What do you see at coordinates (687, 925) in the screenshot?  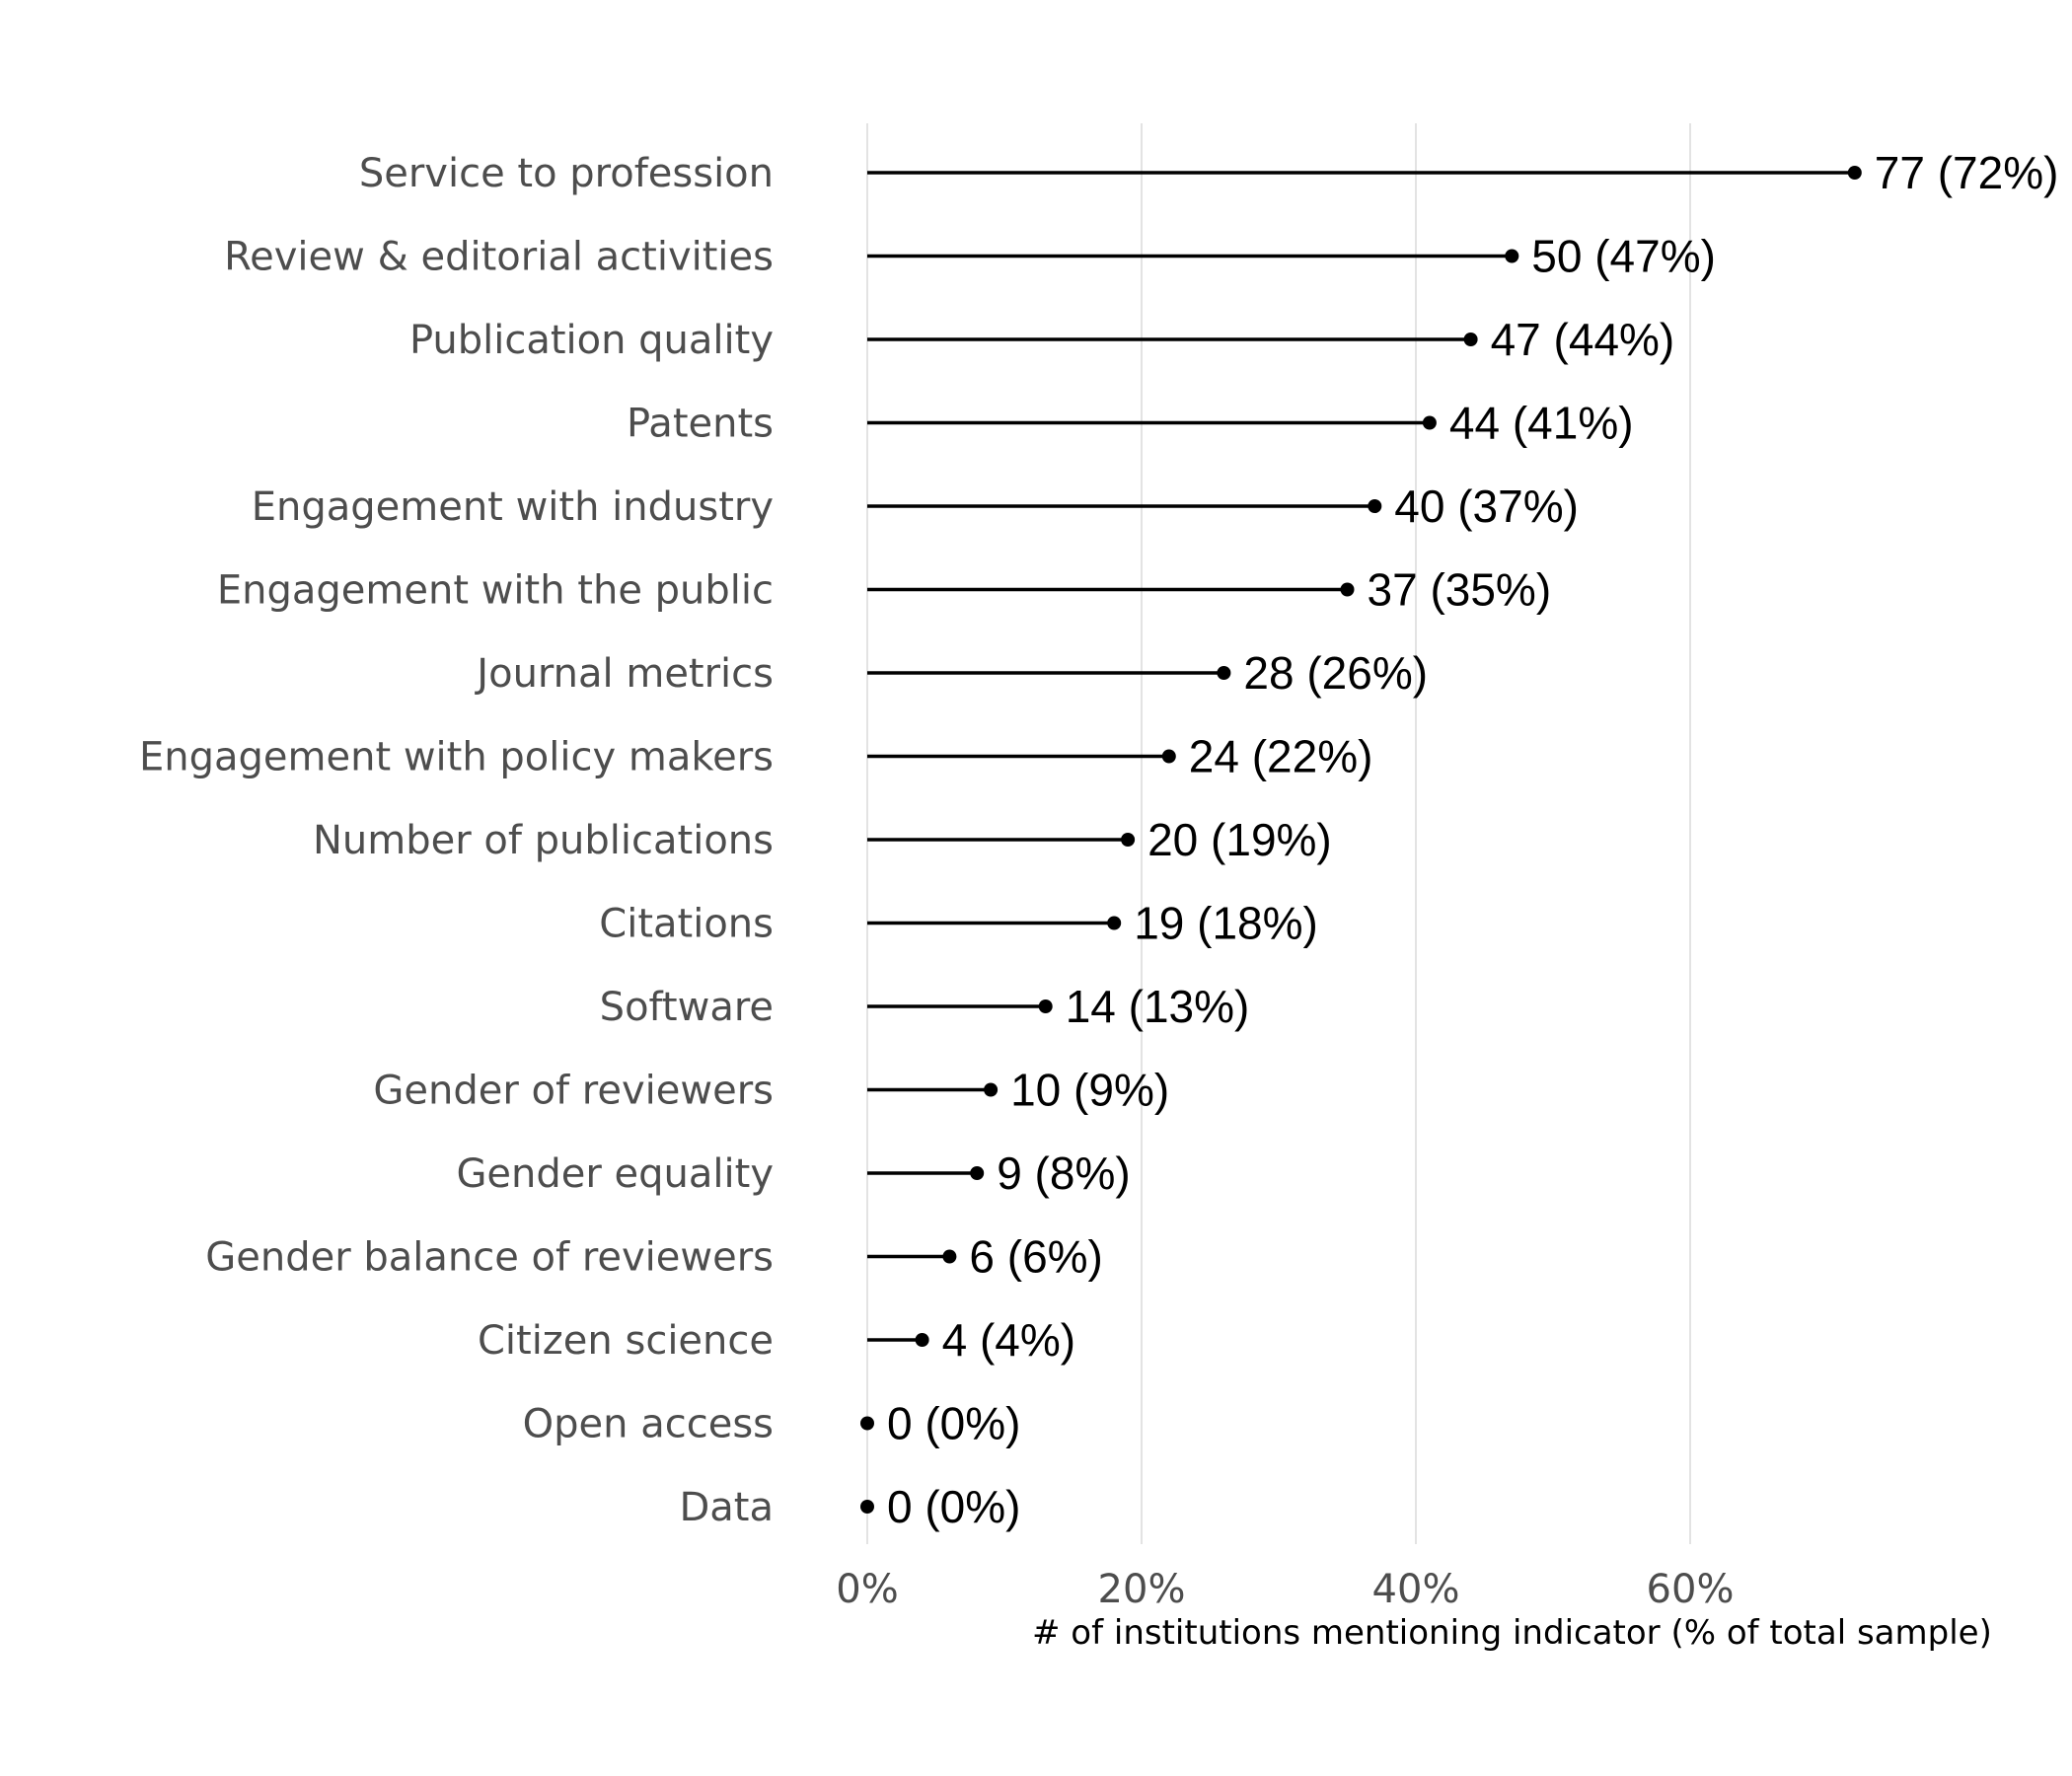 I see `category-label: Citations` at bounding box center [687, 925].